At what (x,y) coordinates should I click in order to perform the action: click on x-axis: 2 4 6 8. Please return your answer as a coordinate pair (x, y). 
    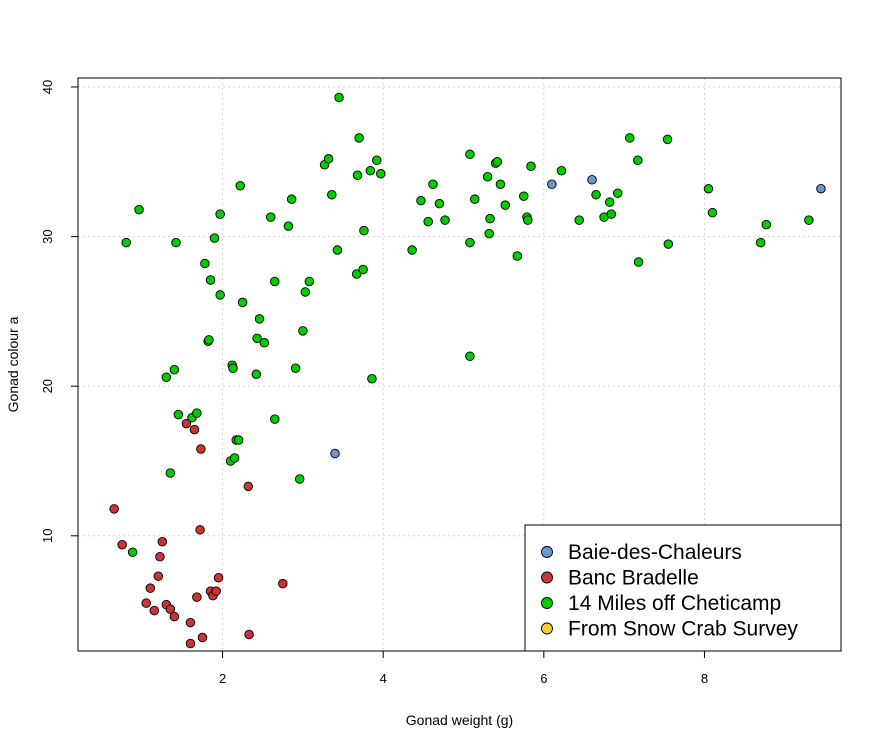
    Looking at the image, I should click on (463, 668).